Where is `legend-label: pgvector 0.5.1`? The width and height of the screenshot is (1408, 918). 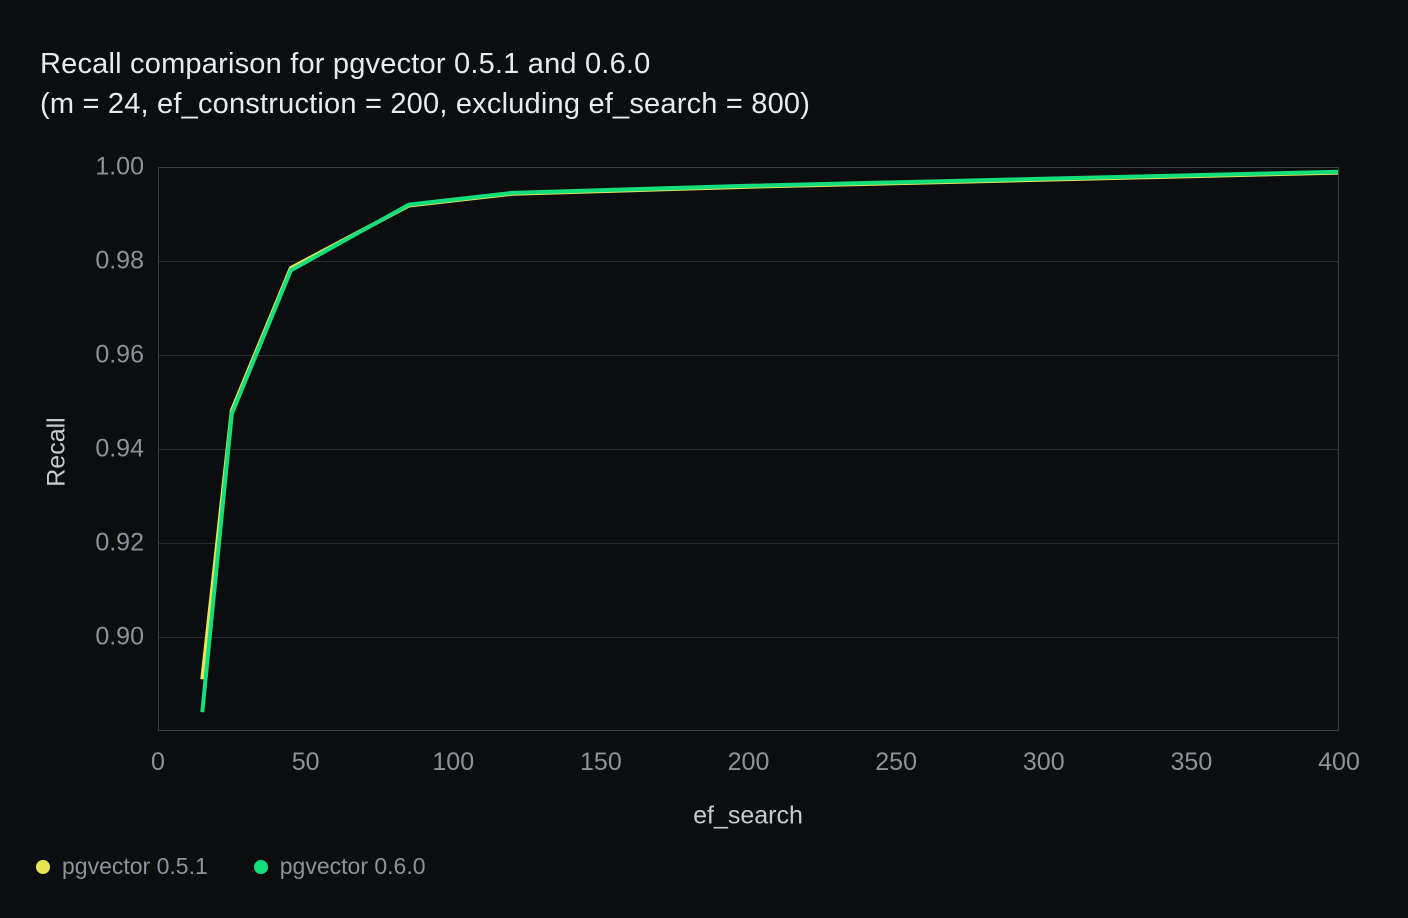 legend-label: pgvector 0.5.1 is located at coordinates (135, 866).